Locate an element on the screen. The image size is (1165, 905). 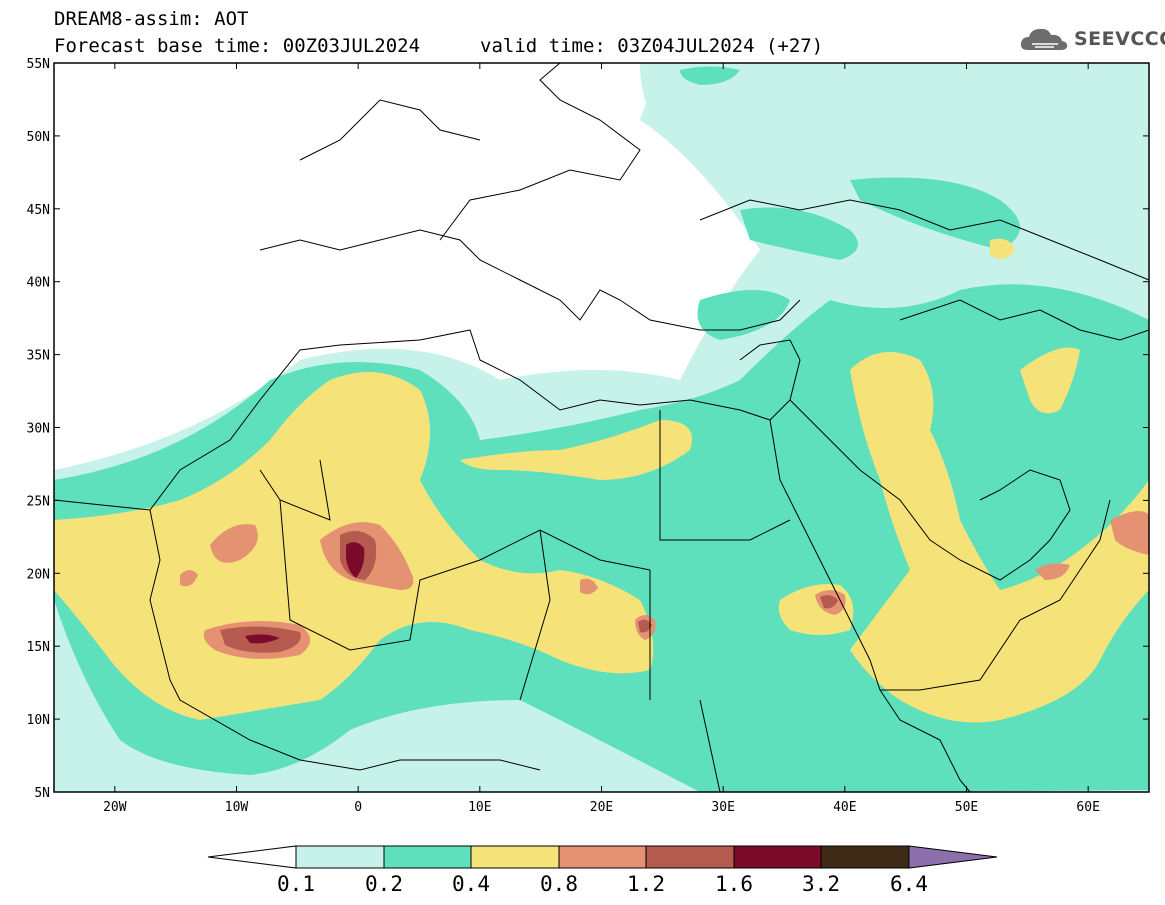
colorbar-label: 1.2 is located at coordinates (646, 884).